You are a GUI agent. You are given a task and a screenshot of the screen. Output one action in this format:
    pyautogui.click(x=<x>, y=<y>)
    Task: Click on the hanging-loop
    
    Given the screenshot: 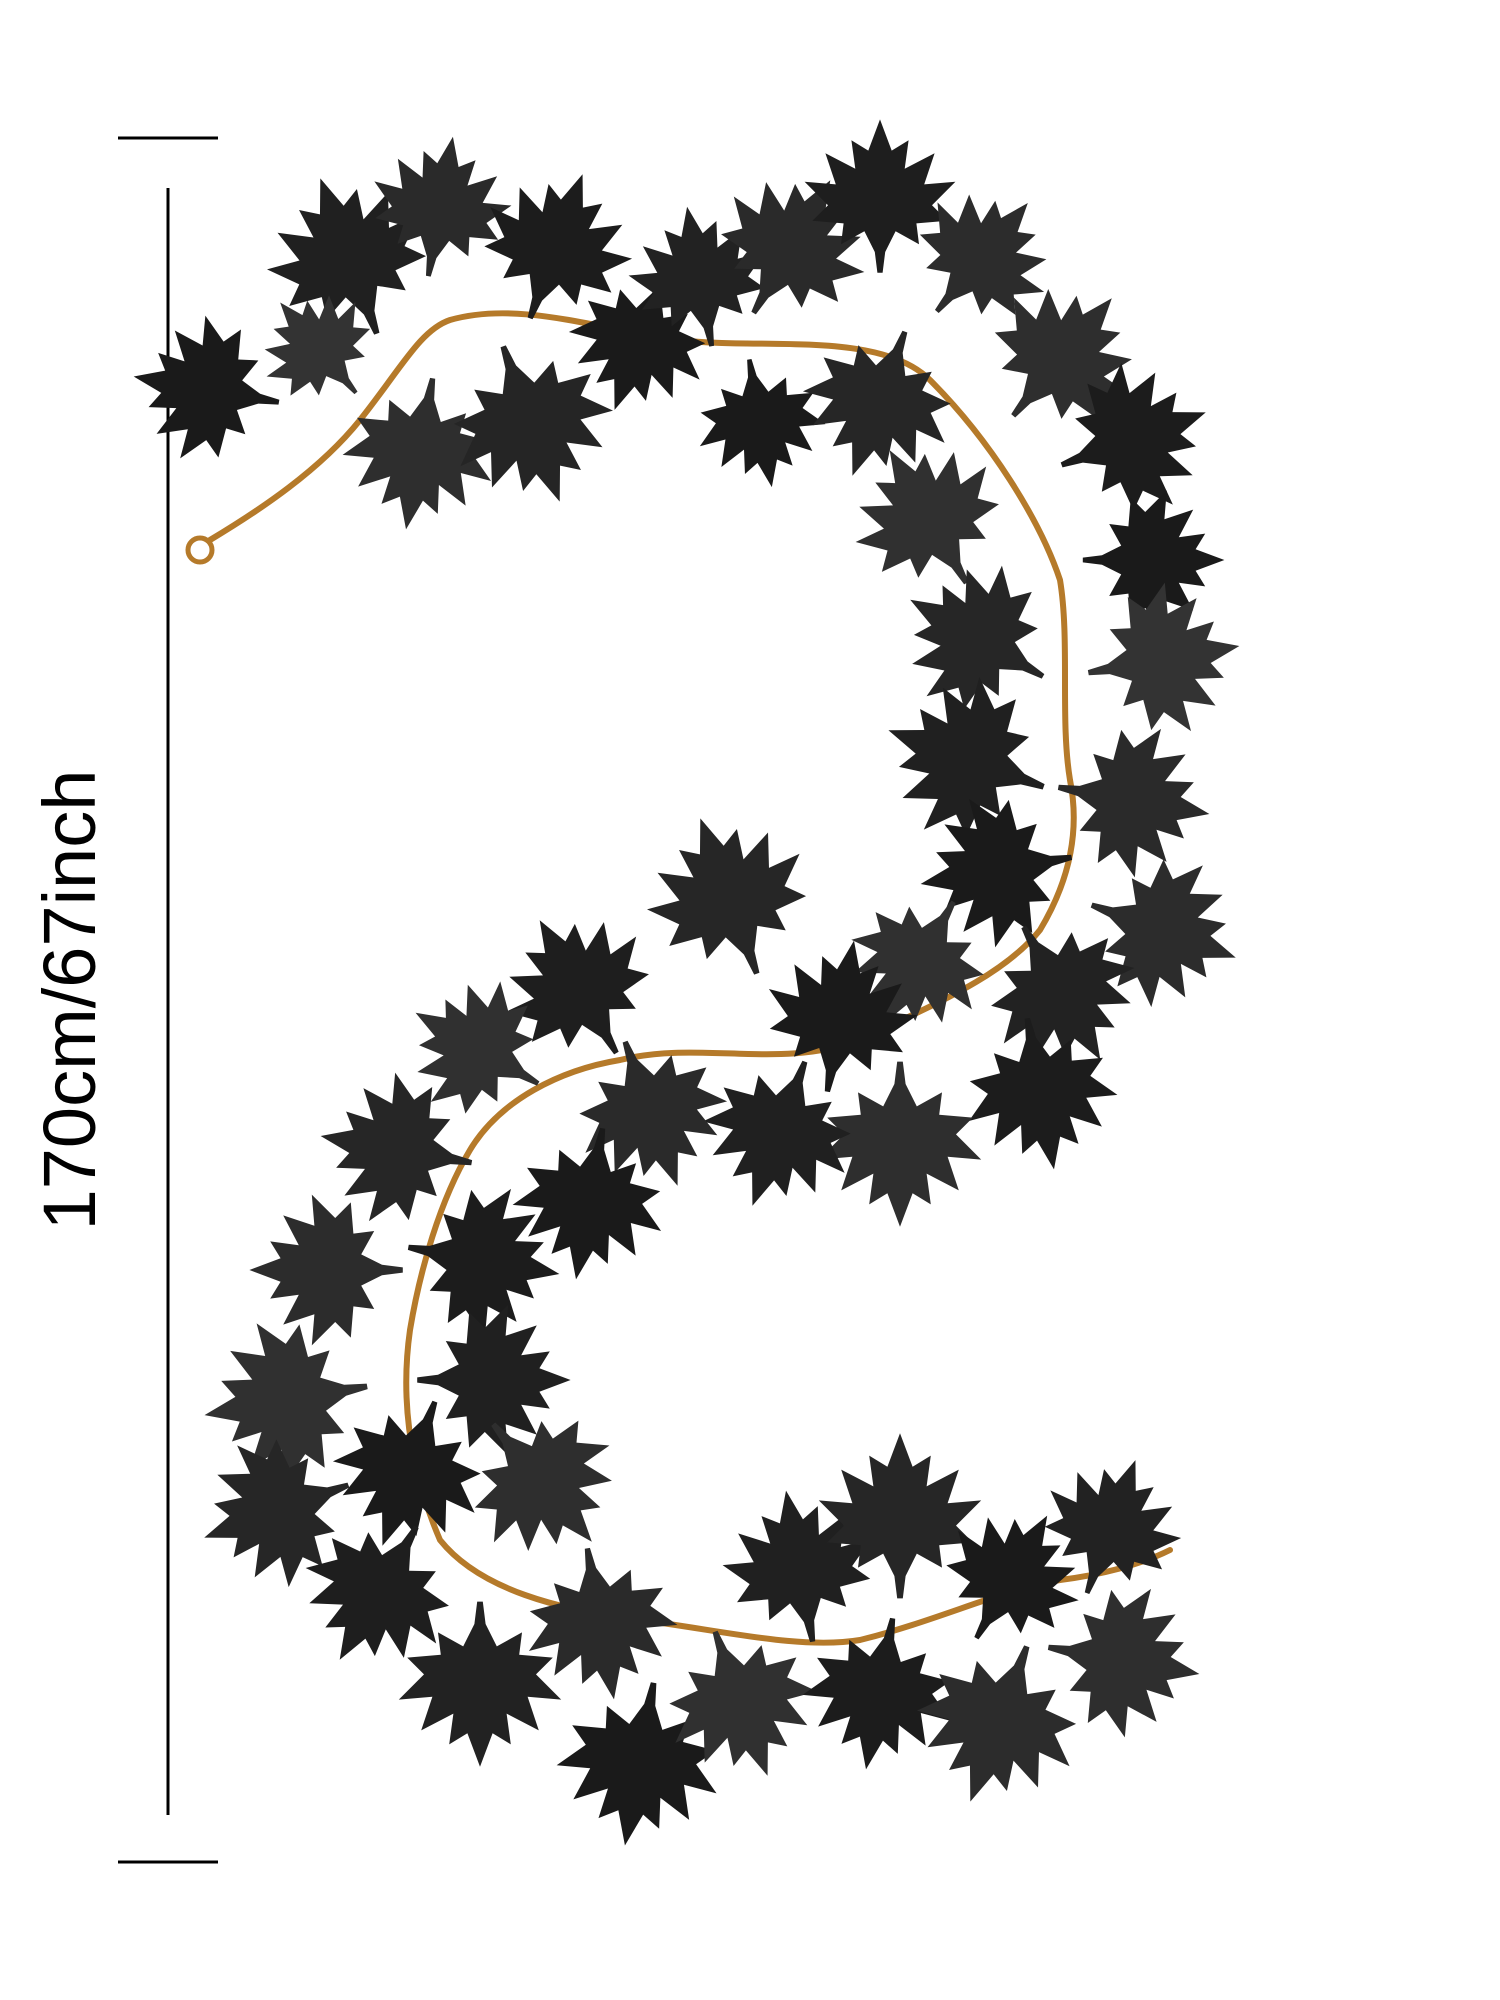 What is the action you would take?
    pyautogui.click(x=200, y=550)
    